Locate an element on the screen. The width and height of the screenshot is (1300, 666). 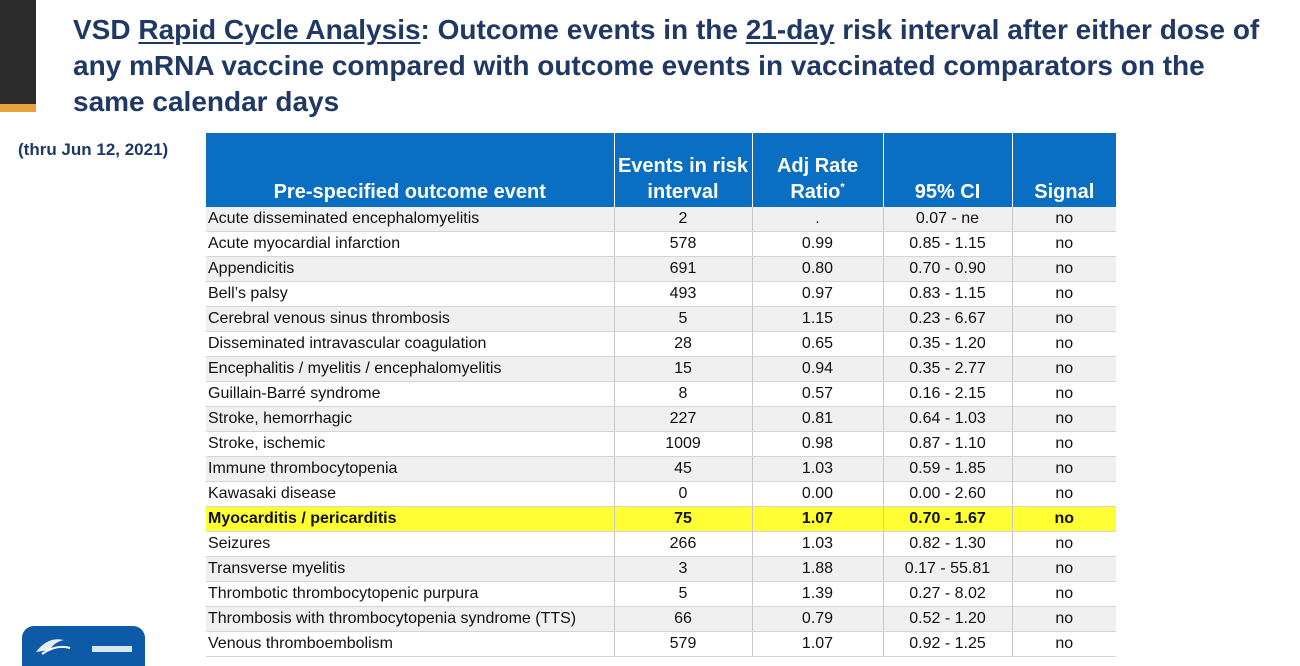
cell-rate-ratio: 0.65 is located at coordinates (818, 344).